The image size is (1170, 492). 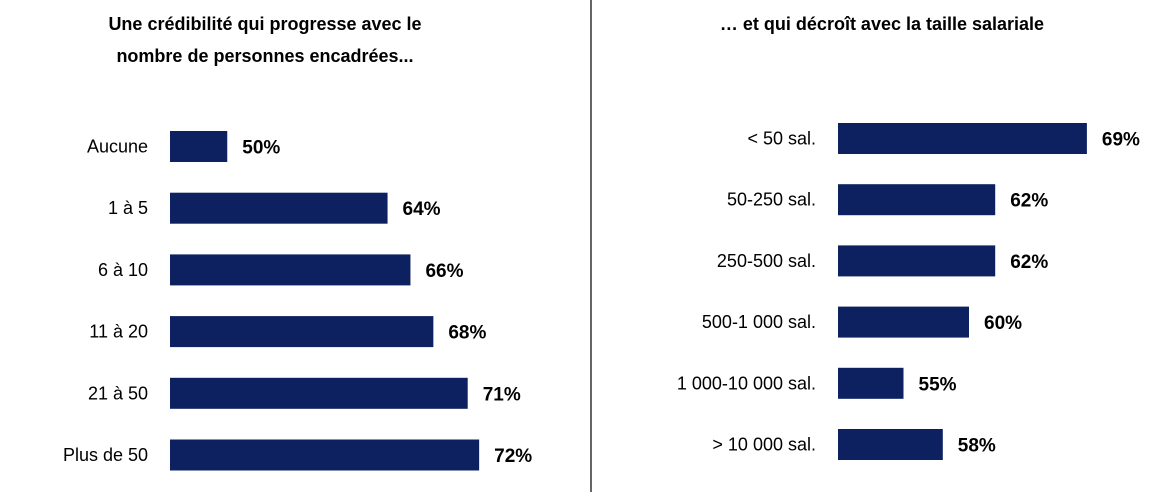 I want to click on value-label: 69%, so click(x=1121, y=140).